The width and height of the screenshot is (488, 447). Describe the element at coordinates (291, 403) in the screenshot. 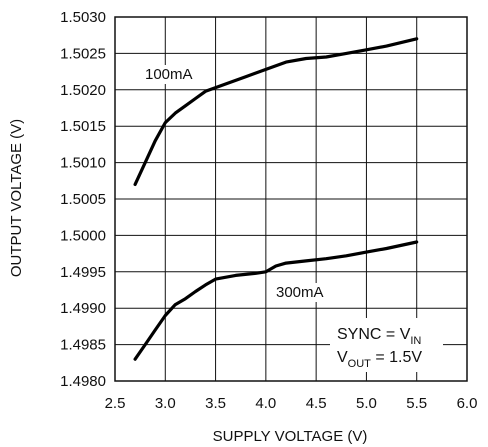

I see `x-tick-labels: 2.5 3.0 3.5 4.0 4.5 5.0 5.5 6.0` at that location.